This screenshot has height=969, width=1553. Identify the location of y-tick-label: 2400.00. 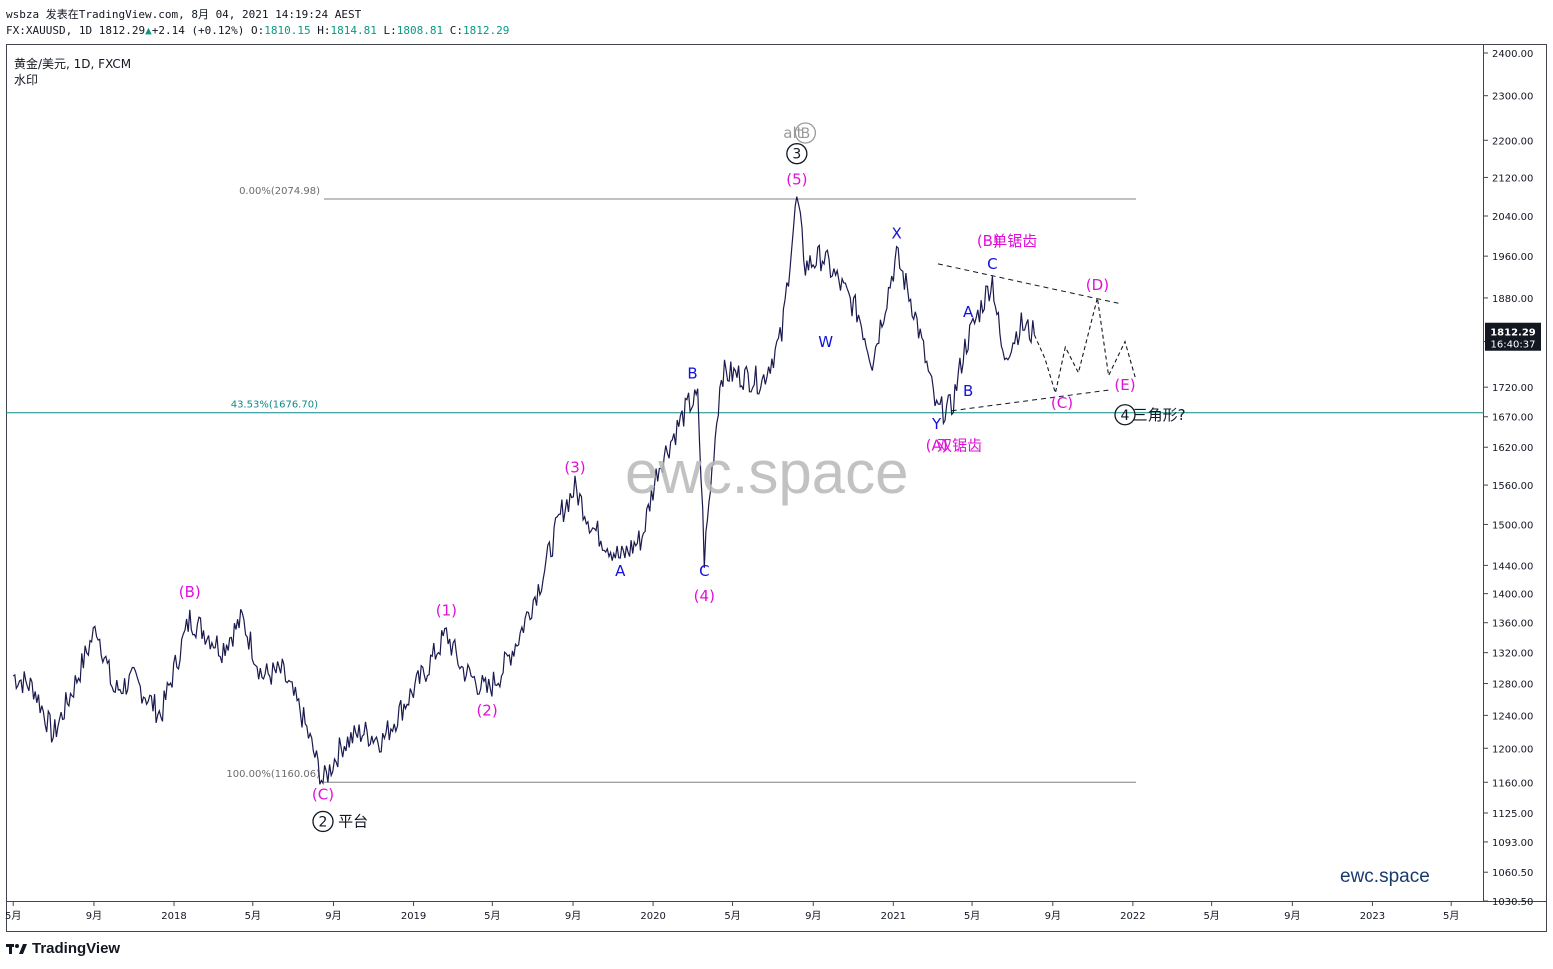
(1512, 54).